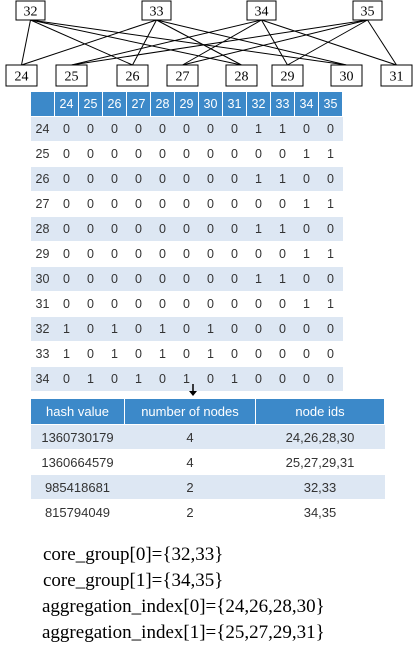  Describe the element at coordinates (258, 104) in the screenshot. I see `matrix-column-header: 32` at that location.